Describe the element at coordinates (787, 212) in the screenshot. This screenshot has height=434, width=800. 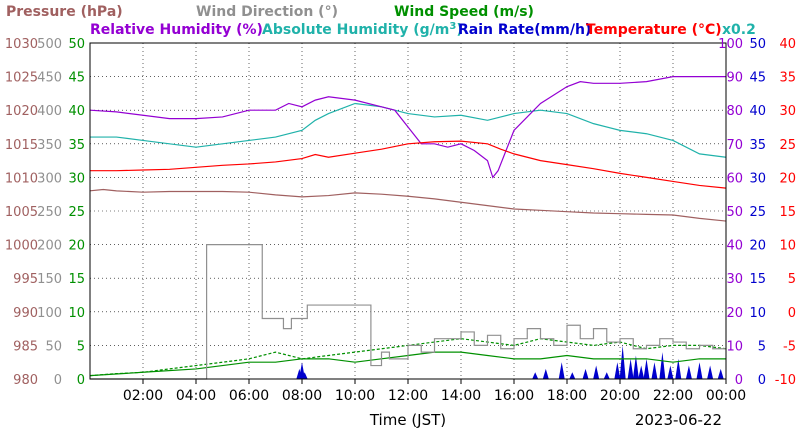
I see `y-tick-label-temp: 15` at that location.